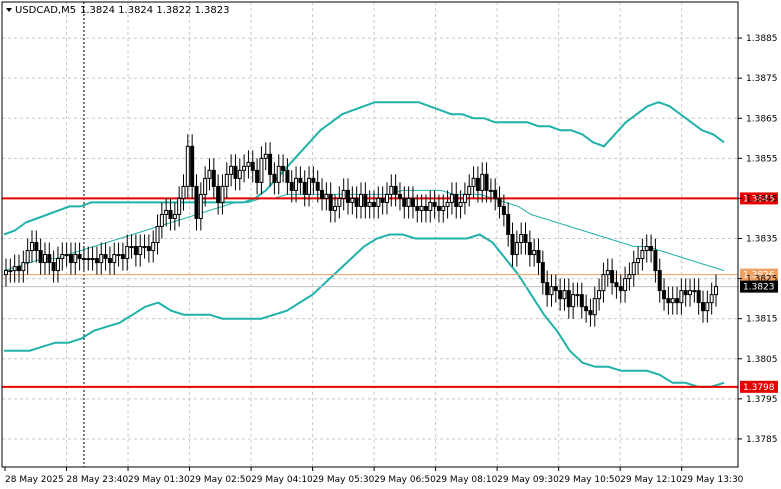 This screenshot has height=489, width=781. I want to click on x-tick-label: 29 May 05:30, so click(344, 480).